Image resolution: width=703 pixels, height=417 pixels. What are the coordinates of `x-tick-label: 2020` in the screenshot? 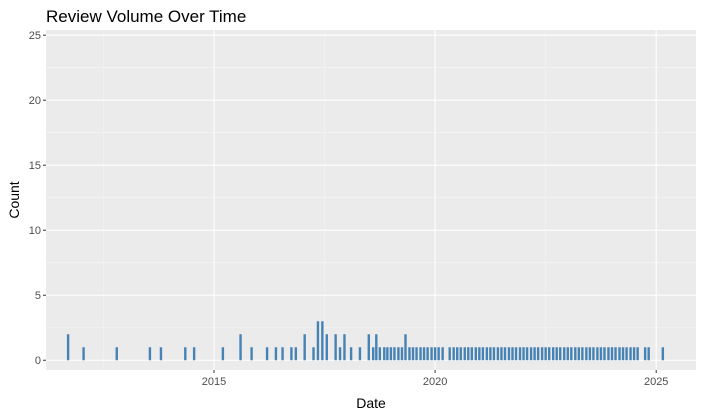 It's located at (435, 382).